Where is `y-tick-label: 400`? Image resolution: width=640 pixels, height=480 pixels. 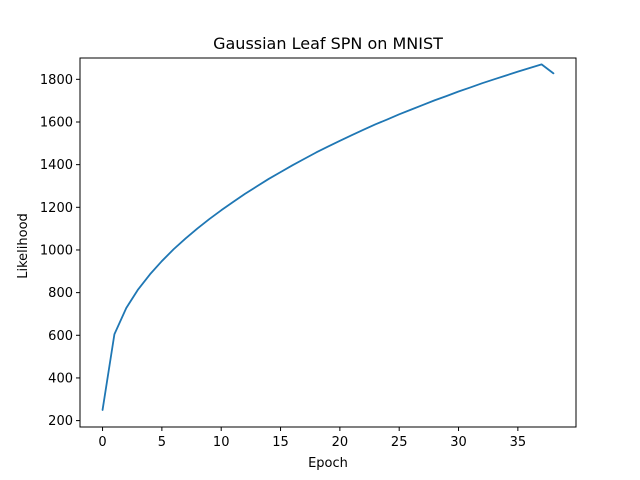
y-tick-label: 400 is located at coordinates (60, 378).